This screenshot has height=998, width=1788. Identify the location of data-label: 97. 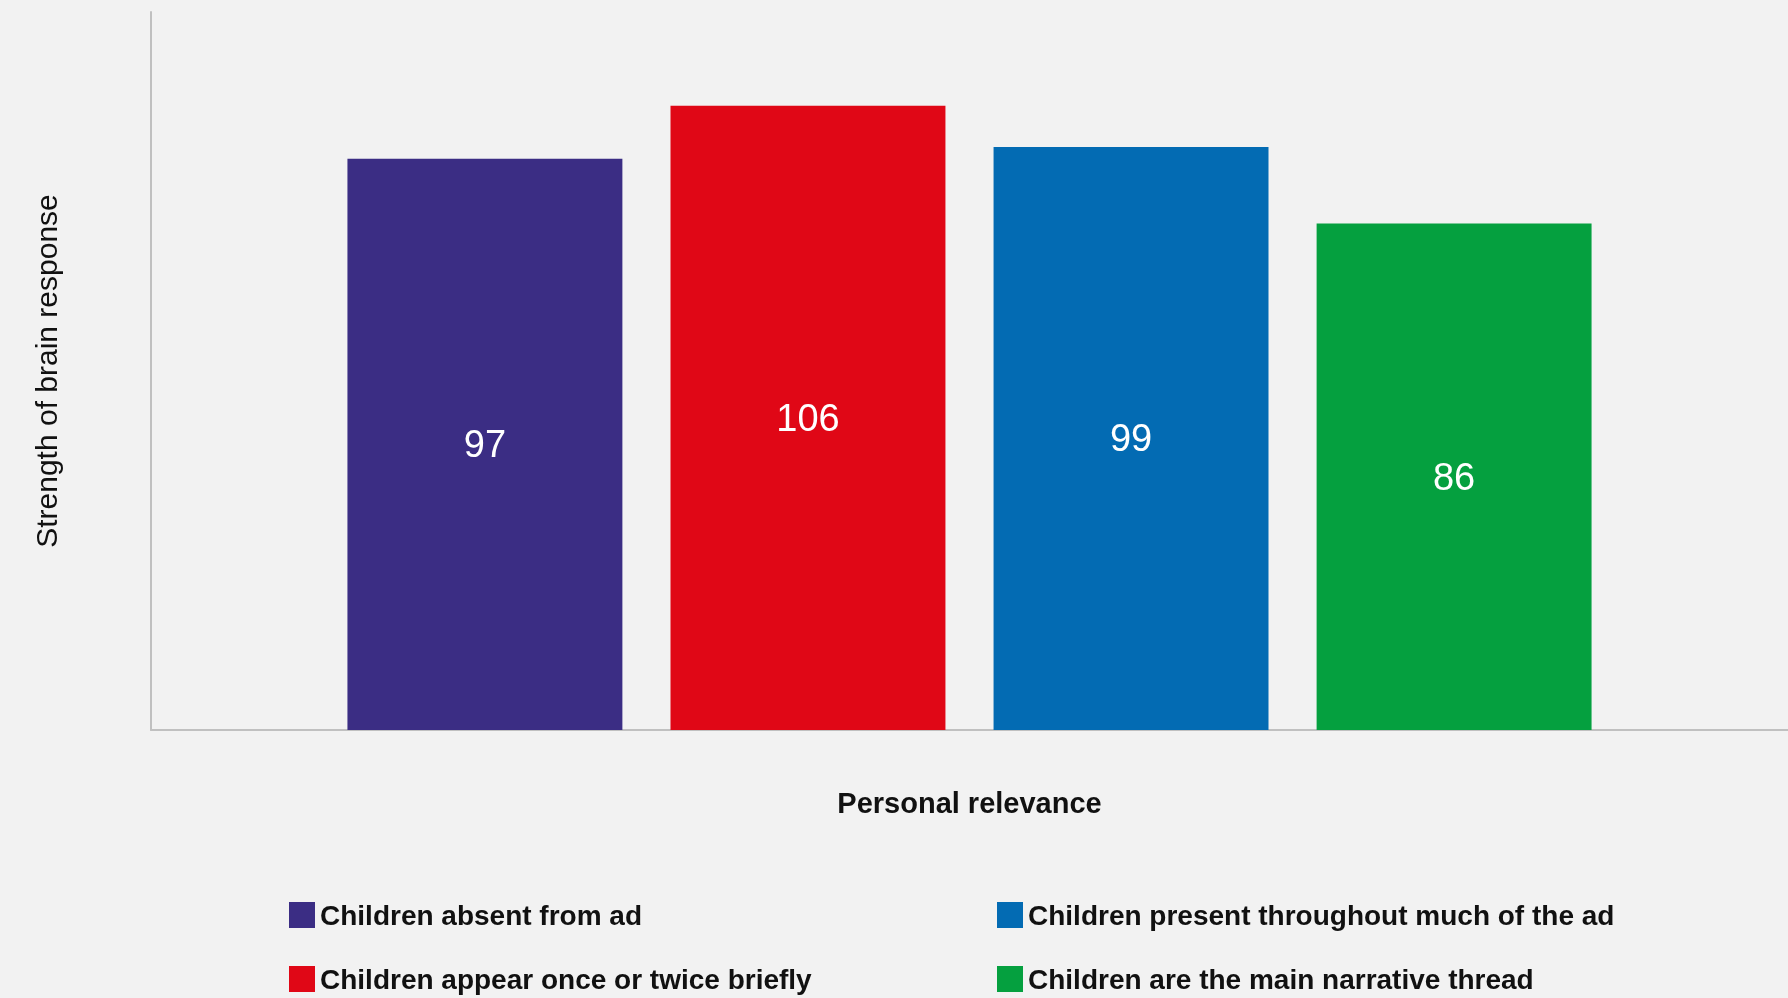
(485, 444).